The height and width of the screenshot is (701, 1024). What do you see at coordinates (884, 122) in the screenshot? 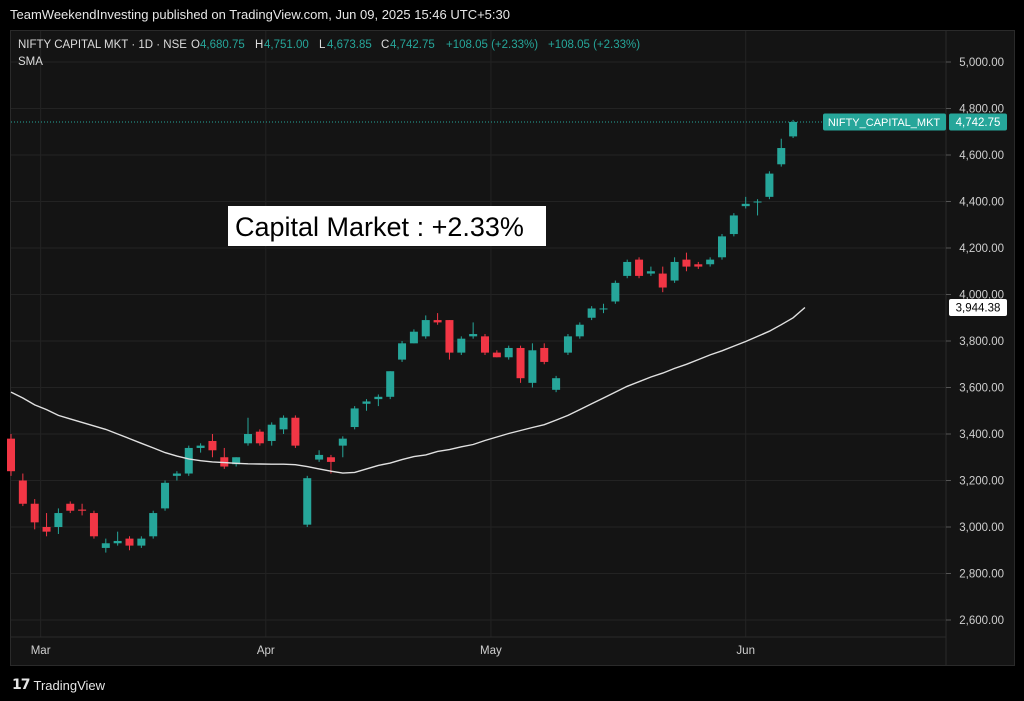
I see `symbol-tag-bg` at bounding box center [884, 122].